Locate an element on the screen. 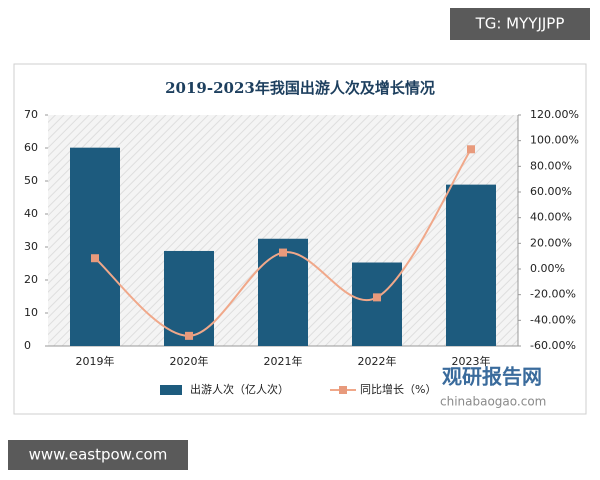 The image size is (600, 480). y-tick-label: 30 is located at coordinates (31, 246).